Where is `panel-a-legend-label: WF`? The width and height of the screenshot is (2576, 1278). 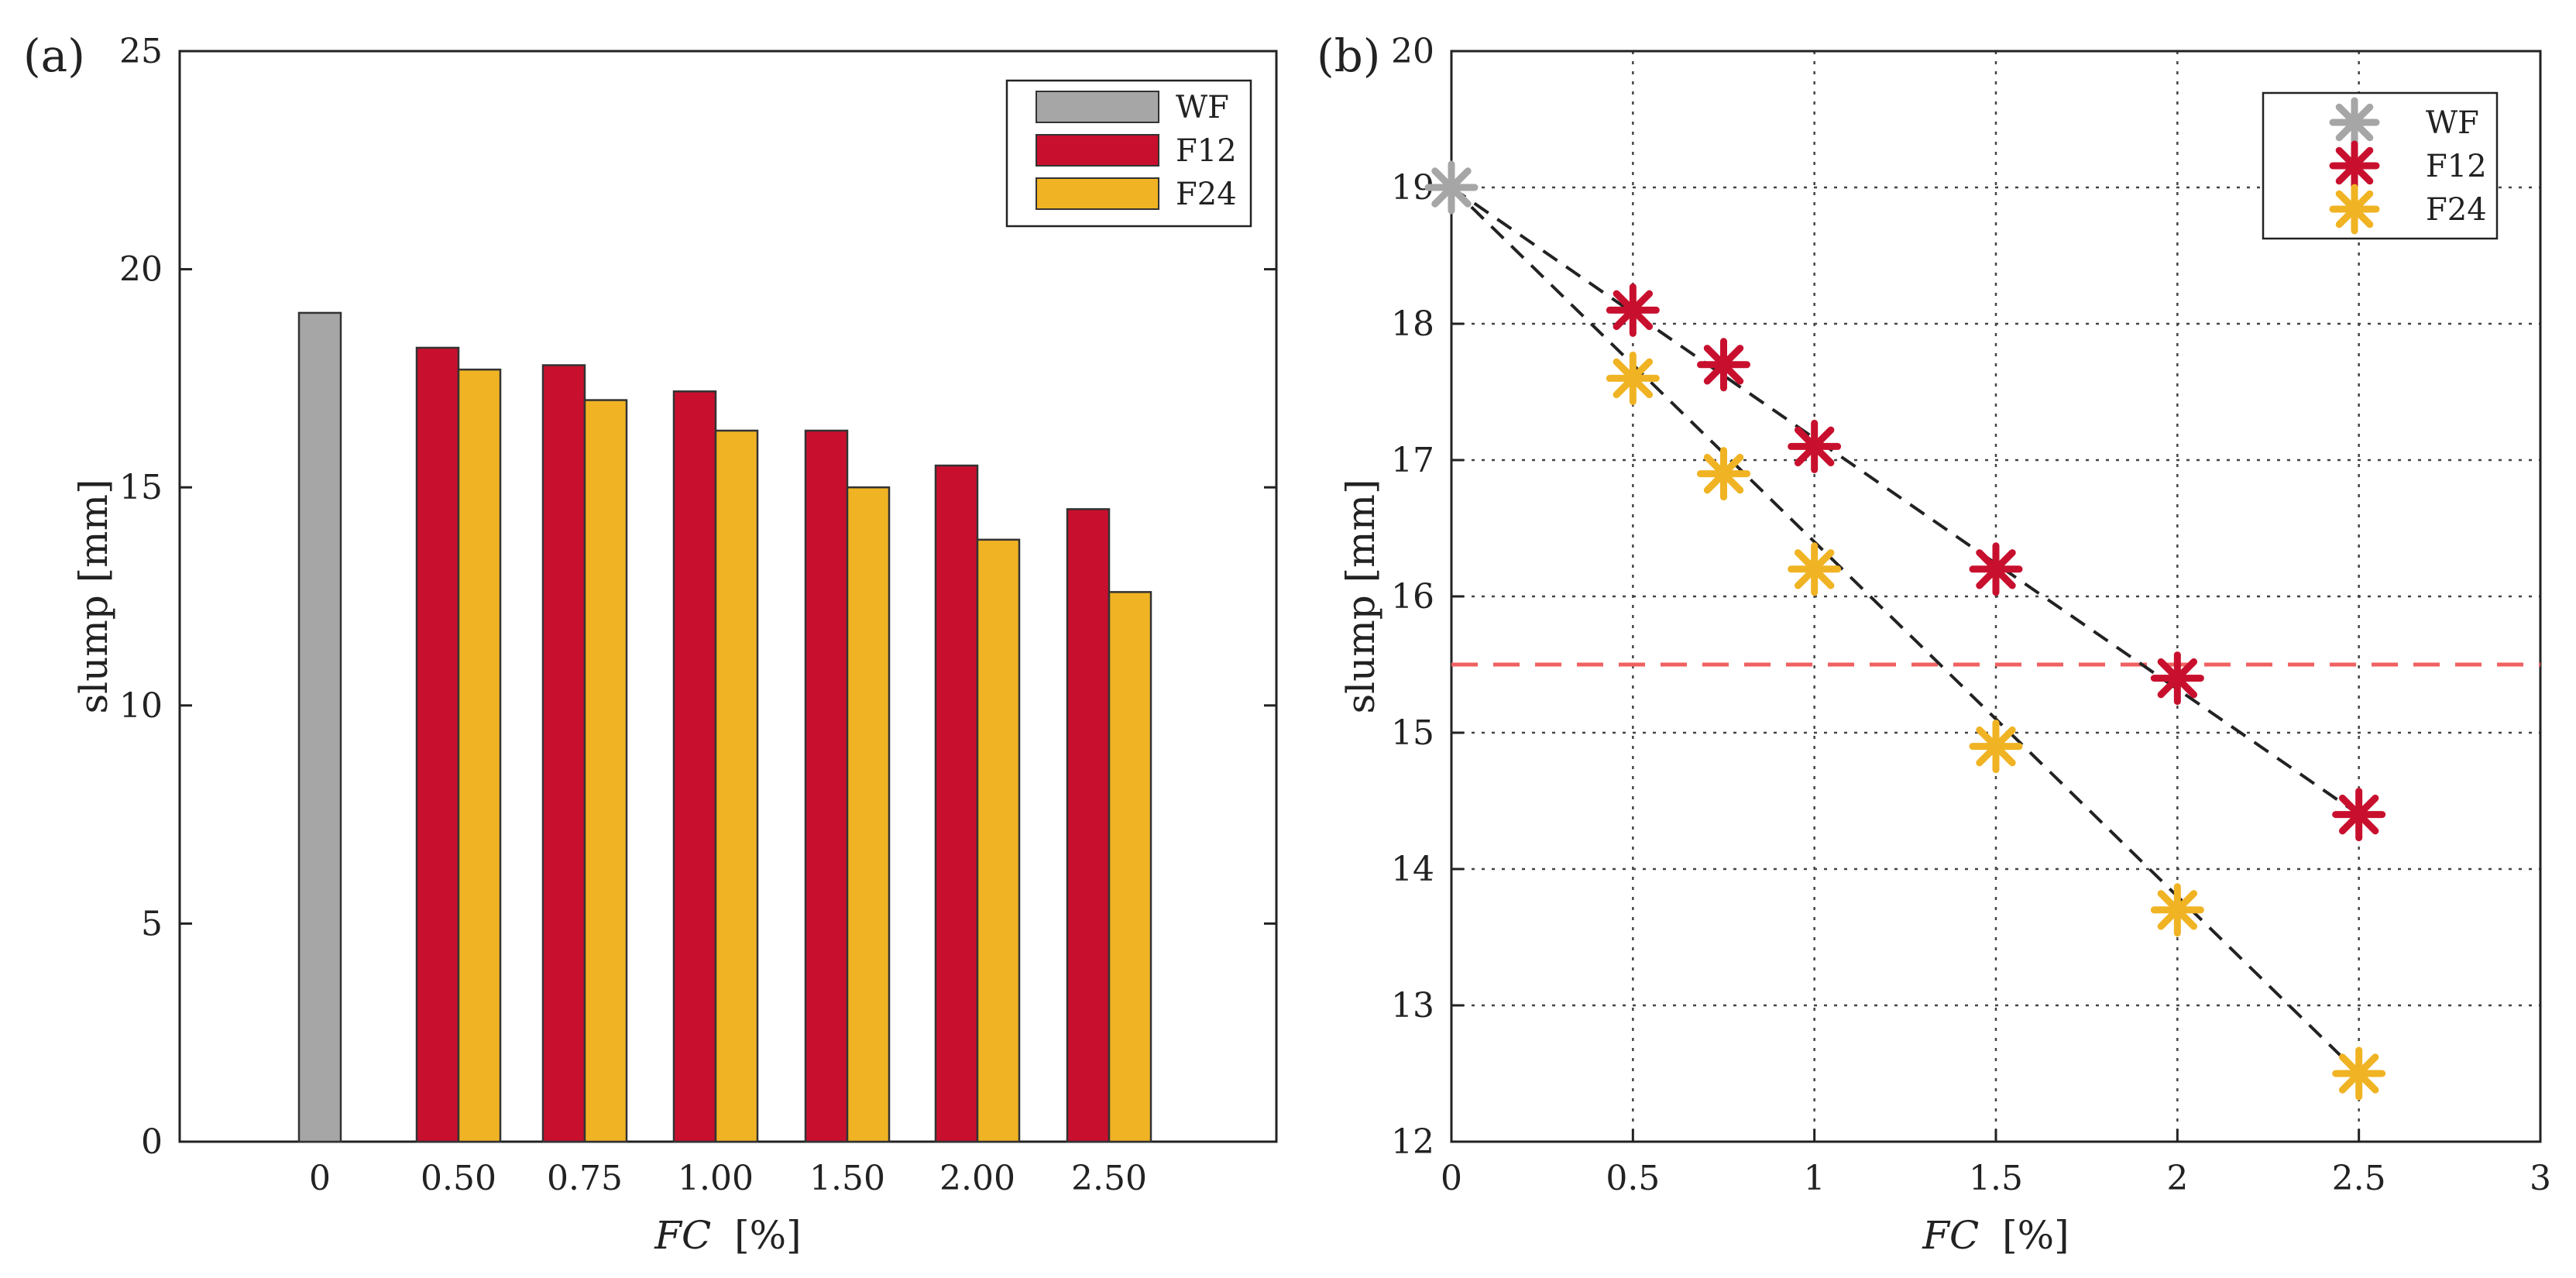 panel-a-legend-label: WF is located at coordinates (1202, 107).